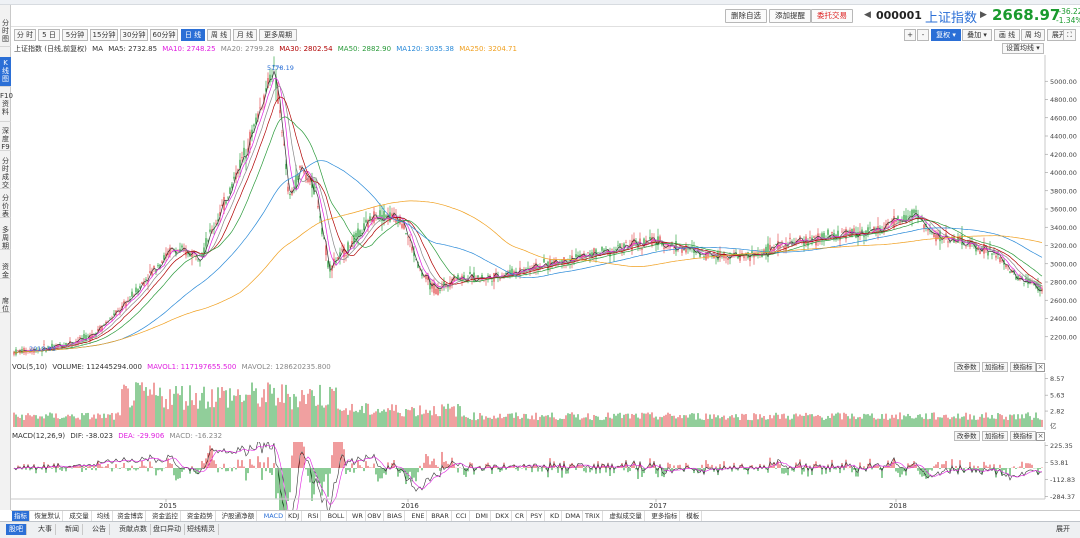 The image size is (1080, 538). What do you see at coordinates (967, 367) in the screenshot?
I see `volume-change-params-button: 改参数` at bounding box center [967, 367].